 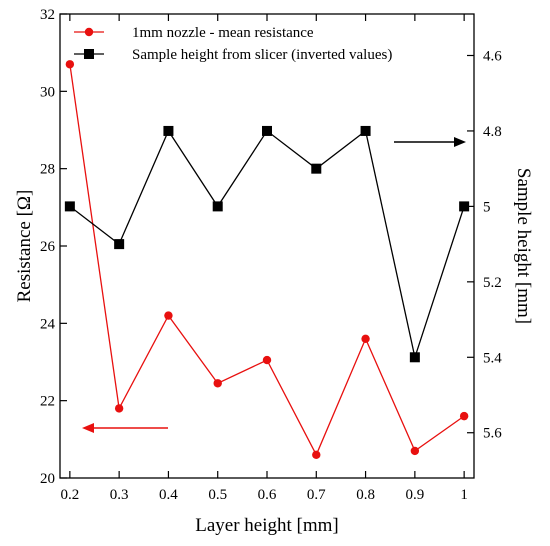 I want to click on y-left-tick-label: 32, so click(x=47, y=15).